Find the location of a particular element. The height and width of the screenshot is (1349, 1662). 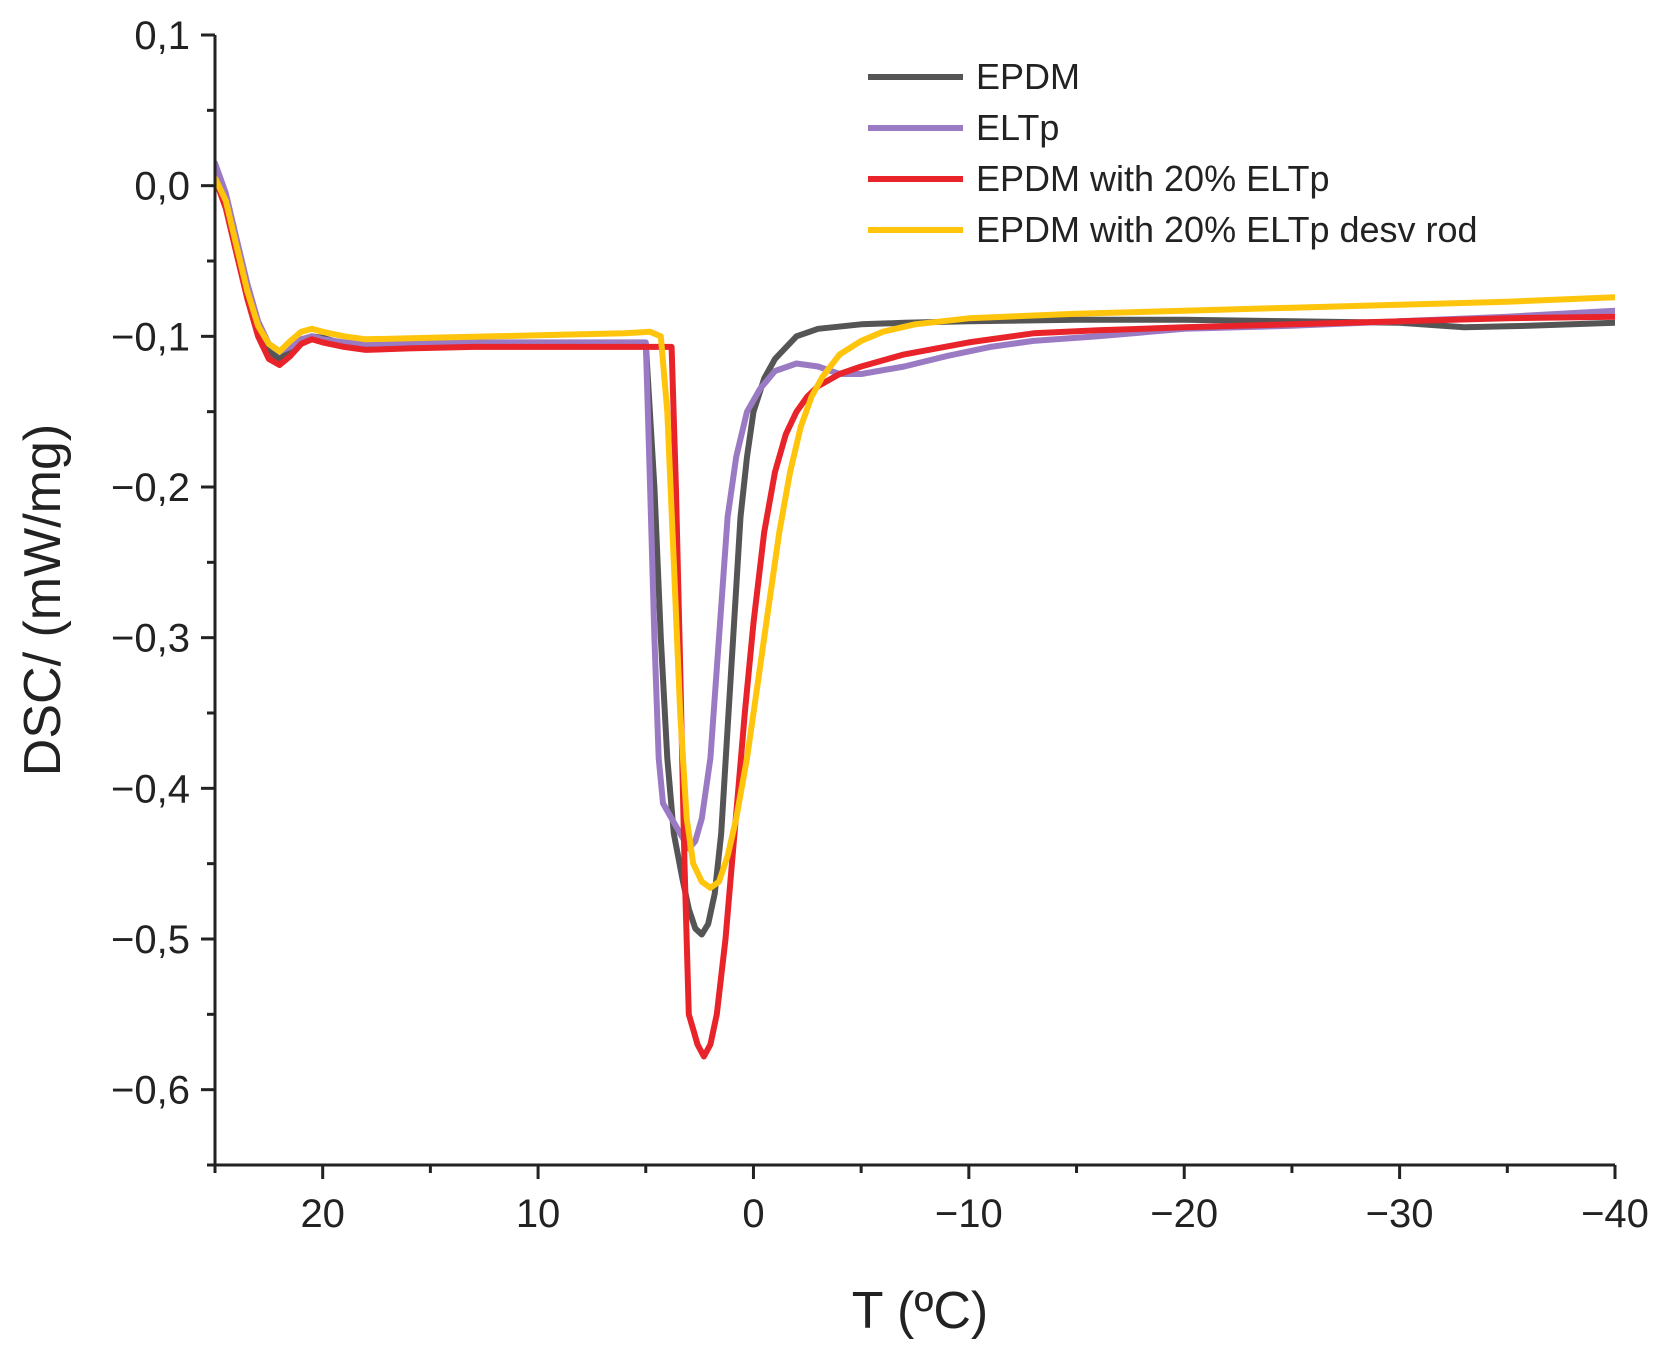

y-tick-label: −0,6 is located at coordinates (150, 1091).